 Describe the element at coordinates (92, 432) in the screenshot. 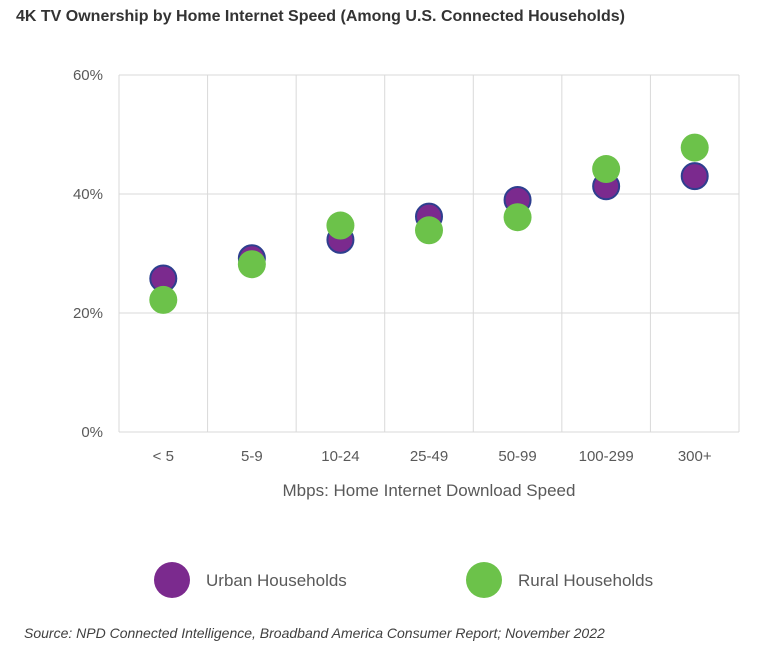

I see `y-tick-label: 0%` at that location.